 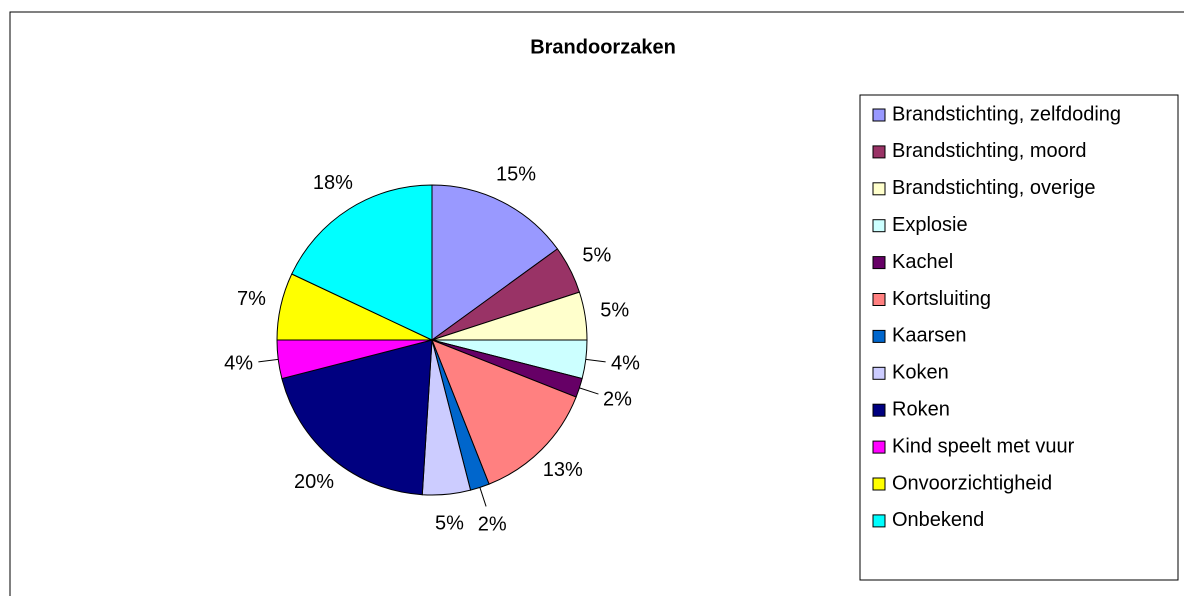 I want to click on legend-label: Roken, so click(x=921, y=409).